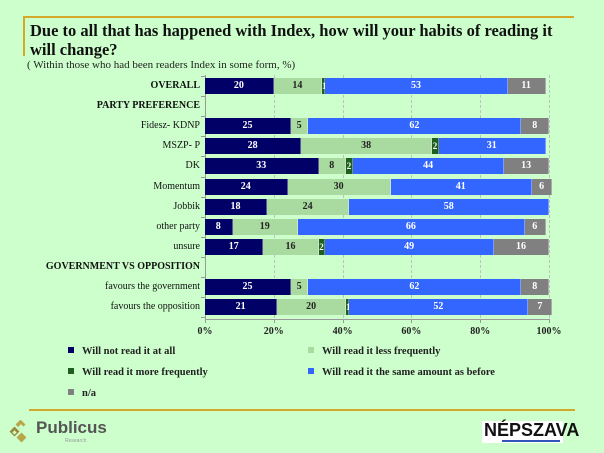 The image size is (604, 453). I want to click on legend-item: Will read it more frequently, so click(138, 372).